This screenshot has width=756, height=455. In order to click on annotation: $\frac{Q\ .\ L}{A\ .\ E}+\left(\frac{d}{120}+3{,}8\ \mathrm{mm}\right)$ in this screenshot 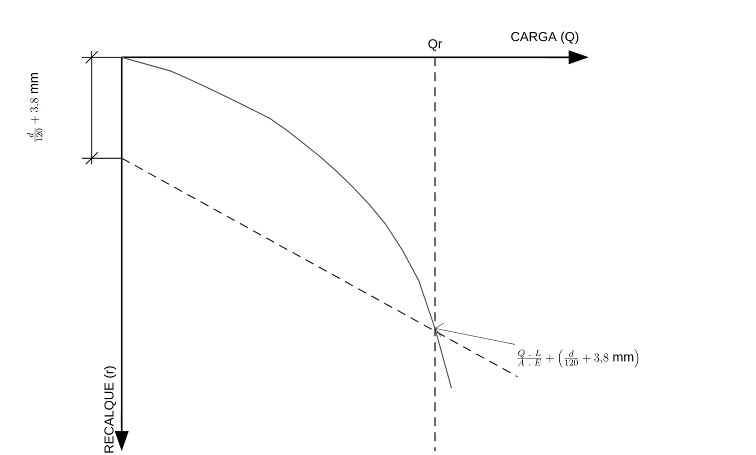, I will do `click(577, 358)`.